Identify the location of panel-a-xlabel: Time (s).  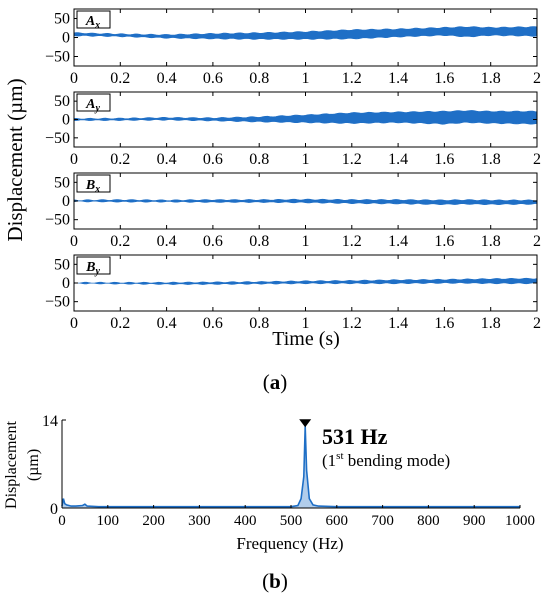
(306, 339).